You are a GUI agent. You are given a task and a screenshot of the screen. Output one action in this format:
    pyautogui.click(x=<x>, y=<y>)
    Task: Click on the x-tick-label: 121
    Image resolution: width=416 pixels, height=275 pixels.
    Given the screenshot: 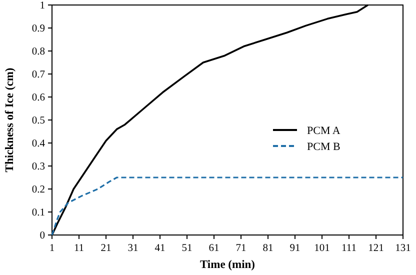 What is the action you would take?
    pyautogui.click(x=376, y=248)
    